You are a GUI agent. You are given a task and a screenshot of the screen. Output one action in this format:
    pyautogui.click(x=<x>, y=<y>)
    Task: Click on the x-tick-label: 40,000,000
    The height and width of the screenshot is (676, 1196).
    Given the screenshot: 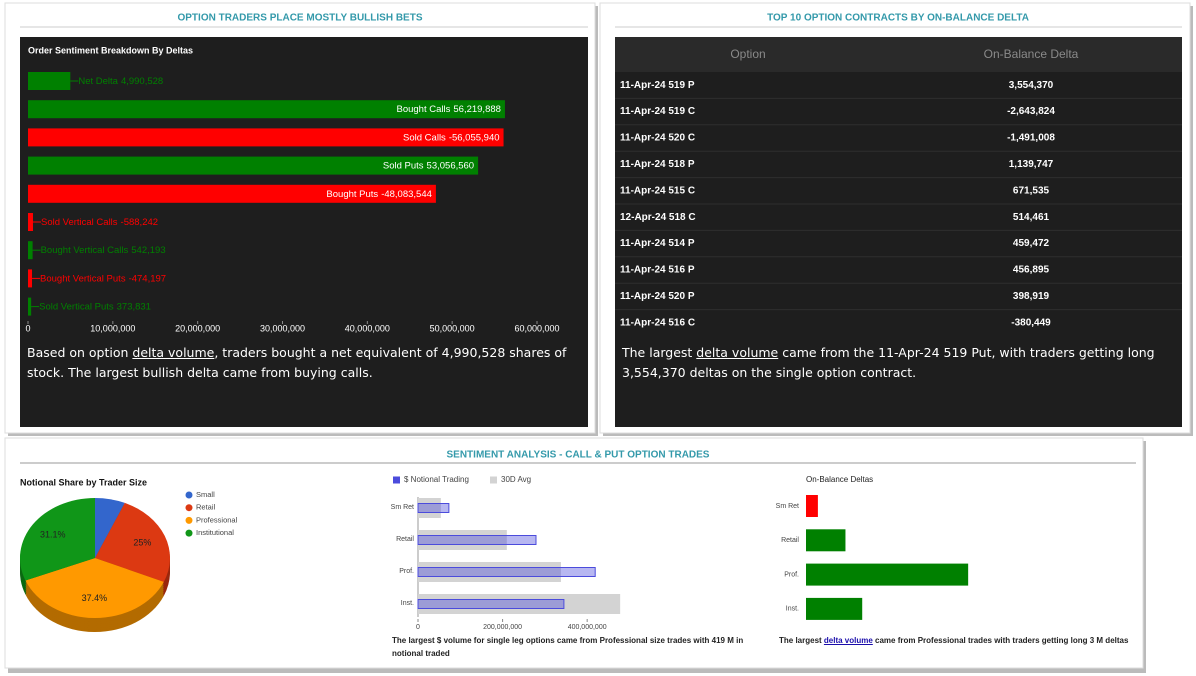 What is the action you would take?
    pyautogui.click(x=367, y=328)
    